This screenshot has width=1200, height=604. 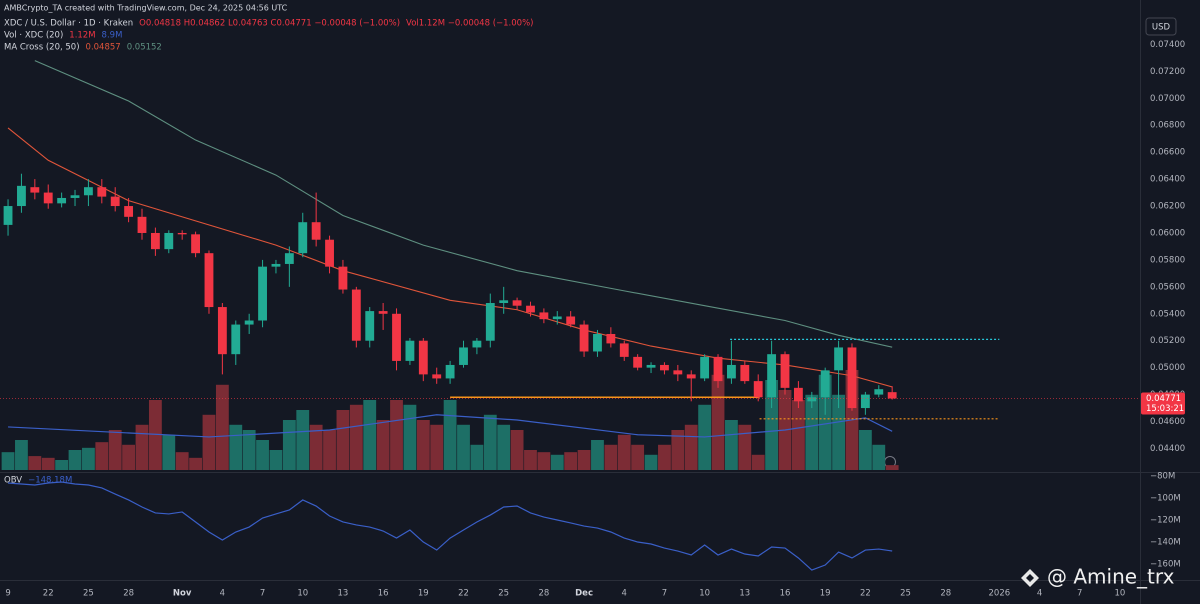 What do you see at coordinates (584, 594) in the screenshot?
I see `x-tick-label: Dec` at bounding box center [584, 594].